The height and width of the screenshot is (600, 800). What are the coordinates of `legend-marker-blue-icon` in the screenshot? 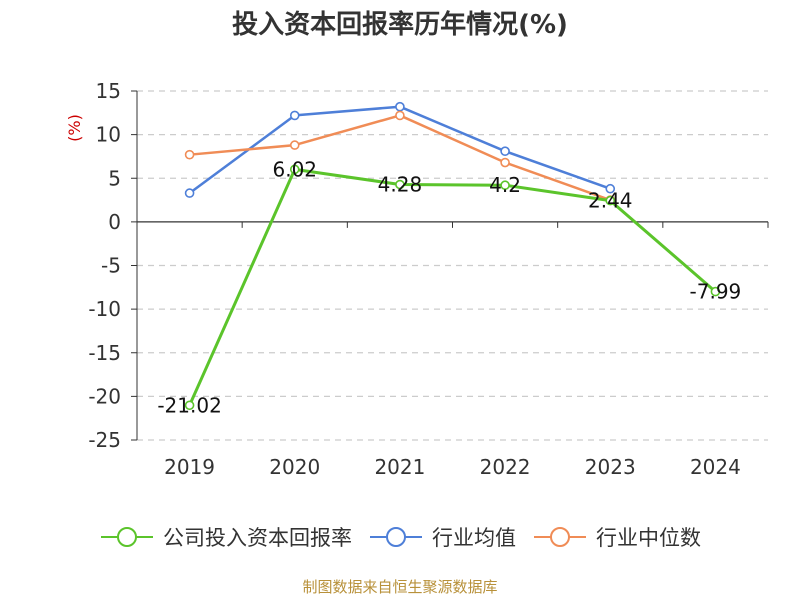 It's located at (396, 537).